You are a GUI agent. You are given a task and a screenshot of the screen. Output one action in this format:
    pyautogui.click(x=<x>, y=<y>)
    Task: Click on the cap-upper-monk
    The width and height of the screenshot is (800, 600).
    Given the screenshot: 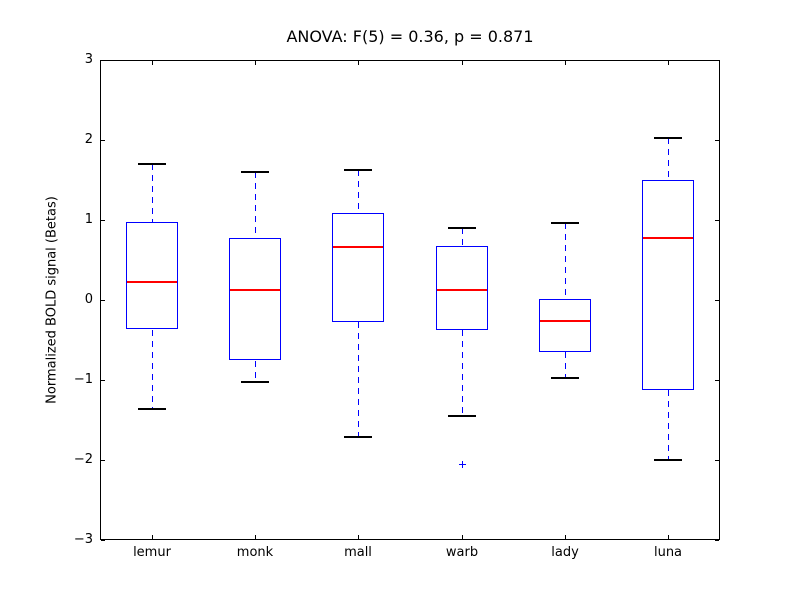 What is the action you would take?
    pyautogui.click(x=255, y=172)
    